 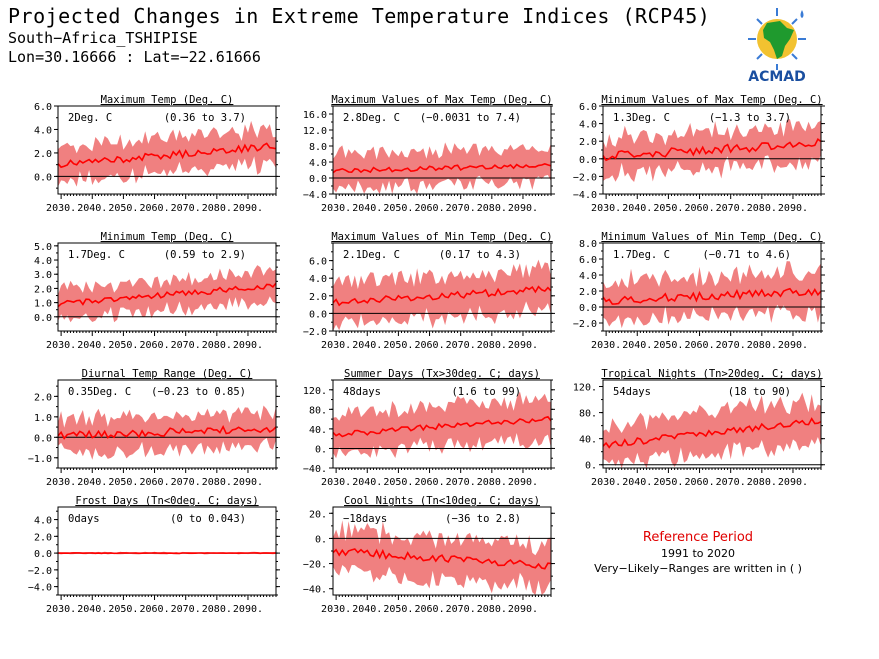 I want to click on panel-title: Cool Nights (Tn<10deg. C; days), so click(x=442, y=501).